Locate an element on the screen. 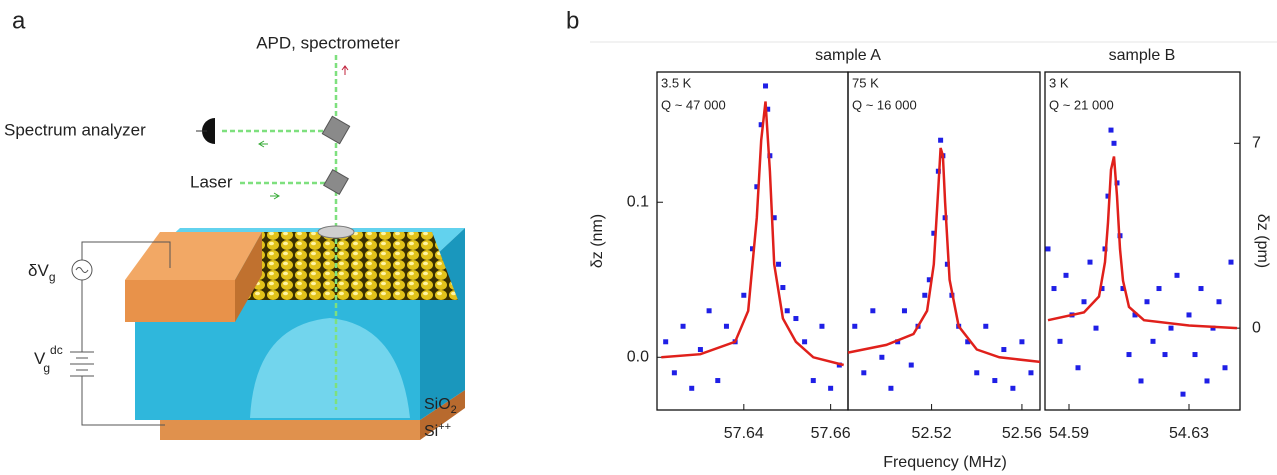 This screenshot has width=1277, height=475. label-main: SiO is located at coordinates (437, 404).